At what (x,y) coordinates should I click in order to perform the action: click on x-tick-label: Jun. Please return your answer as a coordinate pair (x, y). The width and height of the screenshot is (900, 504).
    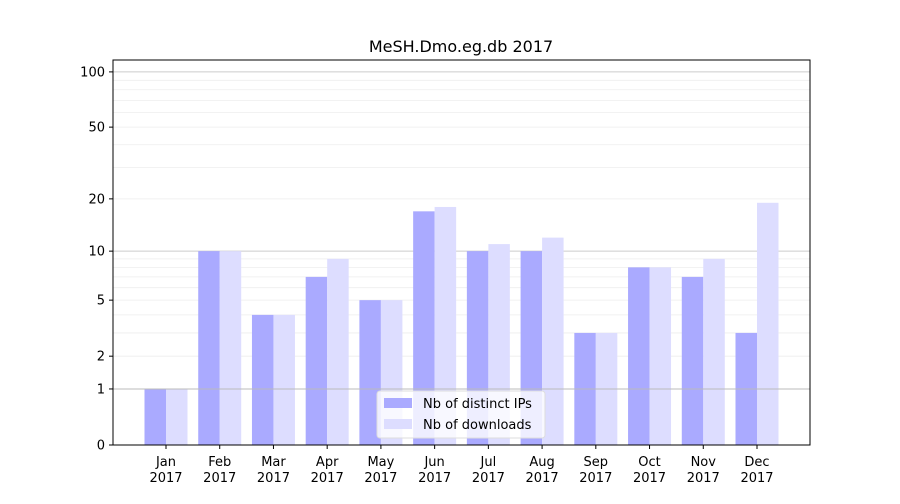
    Looking at the image, I should click on (433, 462).